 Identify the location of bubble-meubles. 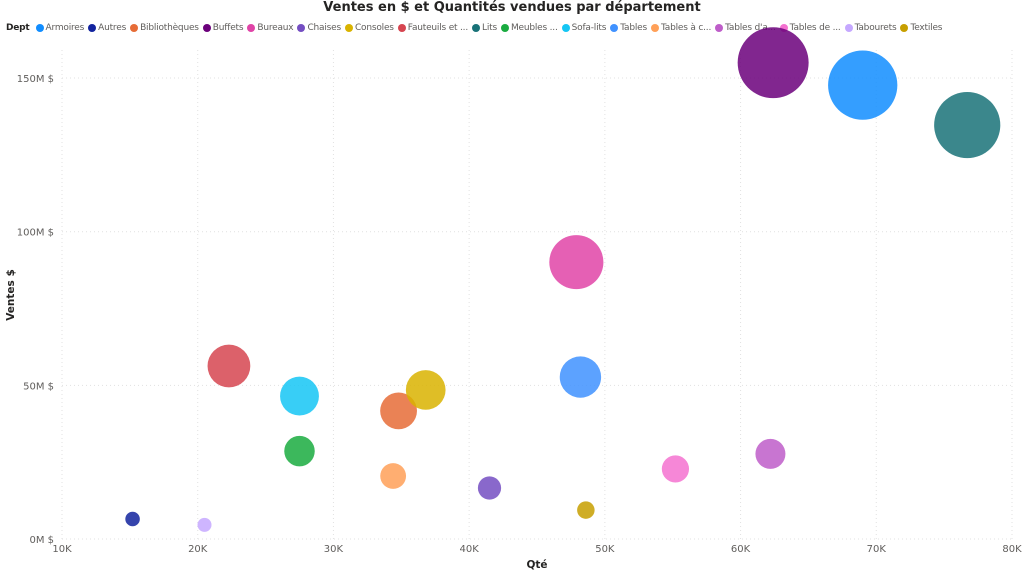
(299, 451).